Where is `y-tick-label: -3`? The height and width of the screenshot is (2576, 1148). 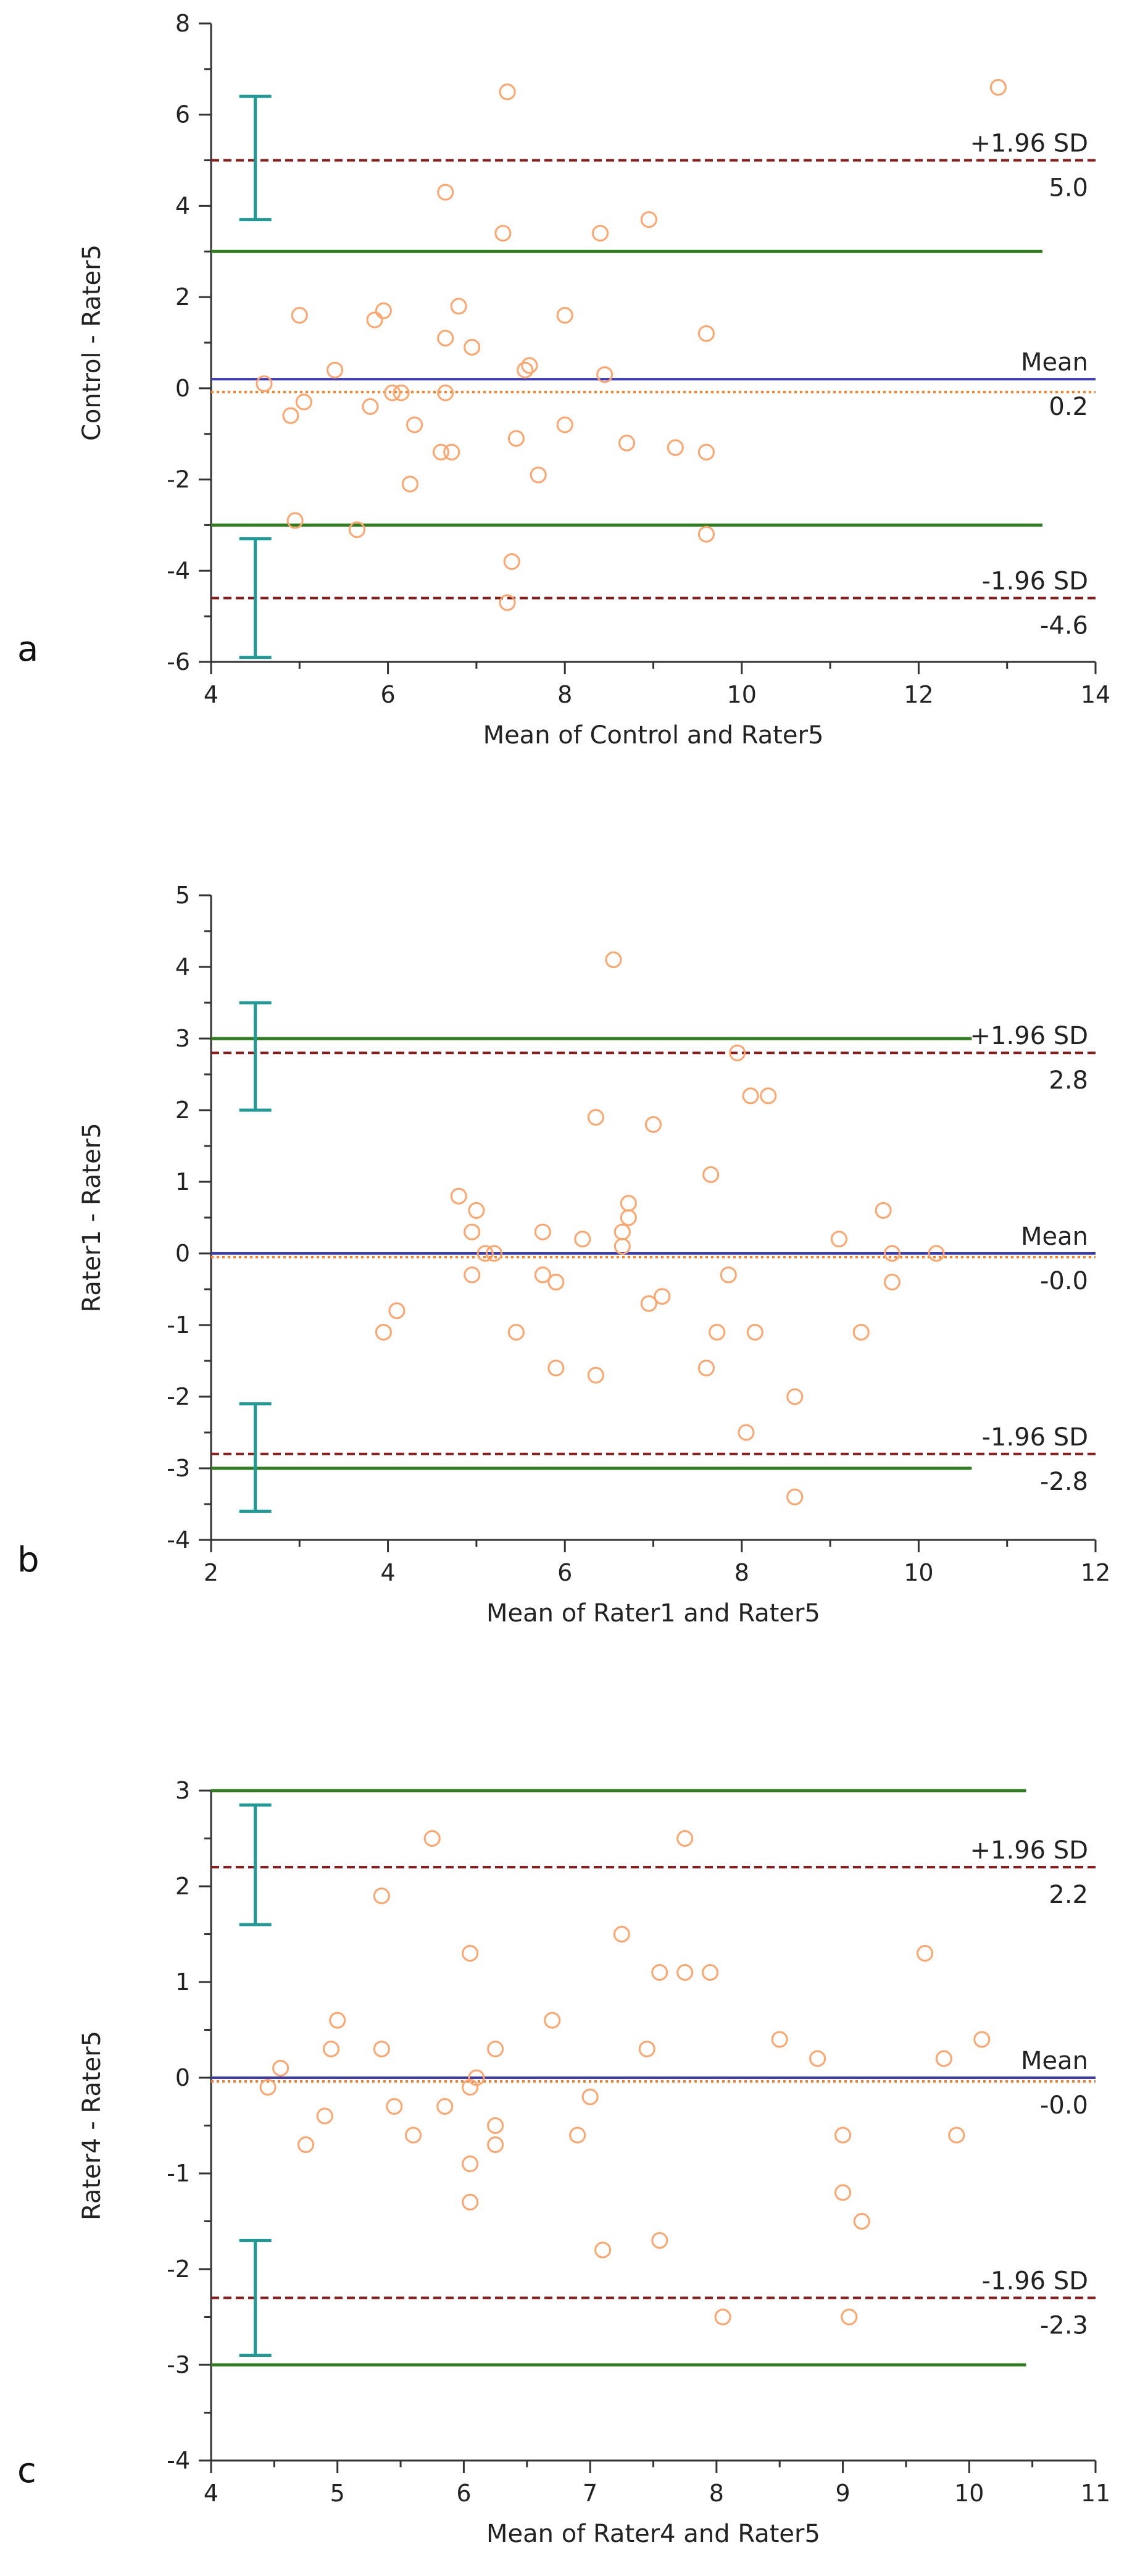
y-tick-label: -3 is located at coordinates (178, 2364).